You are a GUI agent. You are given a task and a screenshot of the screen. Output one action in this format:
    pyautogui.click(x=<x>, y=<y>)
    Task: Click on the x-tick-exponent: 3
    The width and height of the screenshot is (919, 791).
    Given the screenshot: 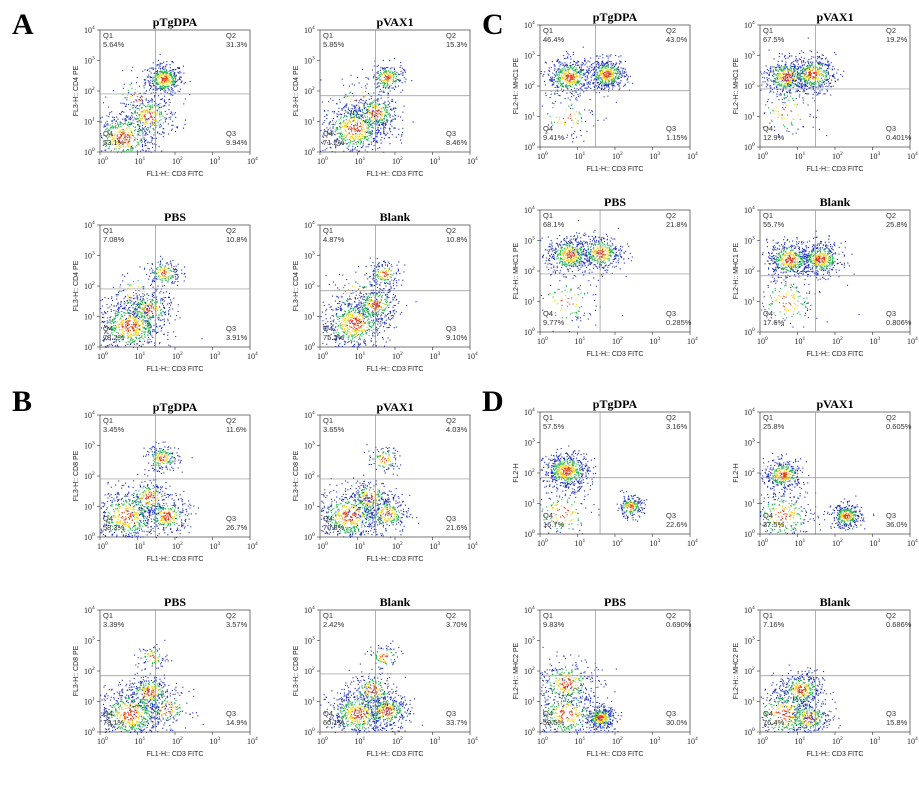 What is the action you would take?
    pyautogui.click(x=219, y=159)
    